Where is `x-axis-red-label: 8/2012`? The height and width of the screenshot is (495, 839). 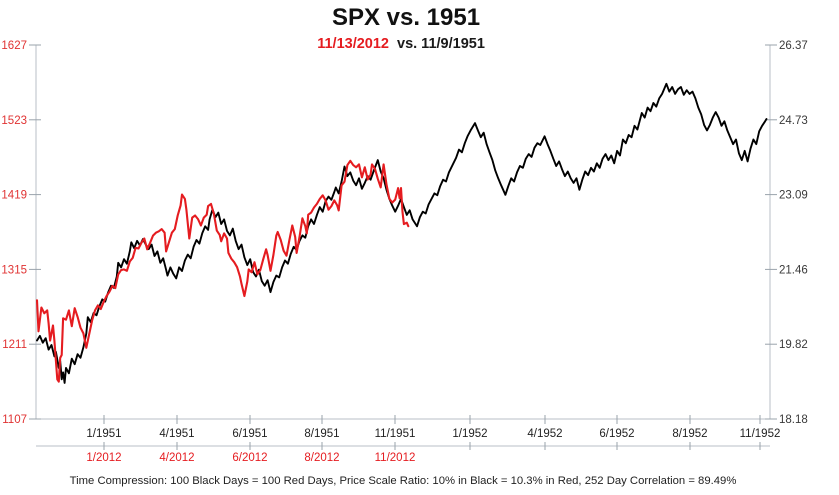 x-axis-red-label: 8/2012 is located at coordinates (321, 458).